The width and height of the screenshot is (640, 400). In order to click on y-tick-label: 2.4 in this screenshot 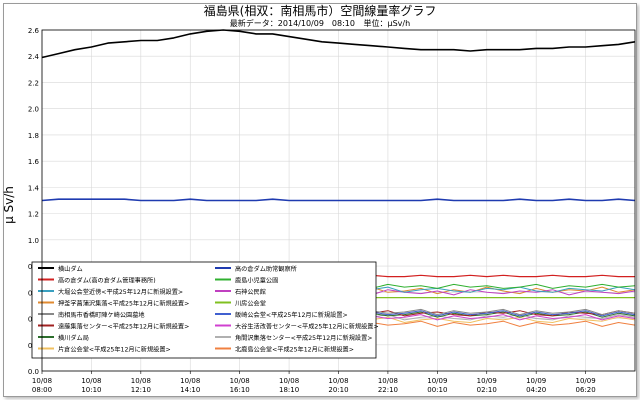, I will do `click(34, 57)`.